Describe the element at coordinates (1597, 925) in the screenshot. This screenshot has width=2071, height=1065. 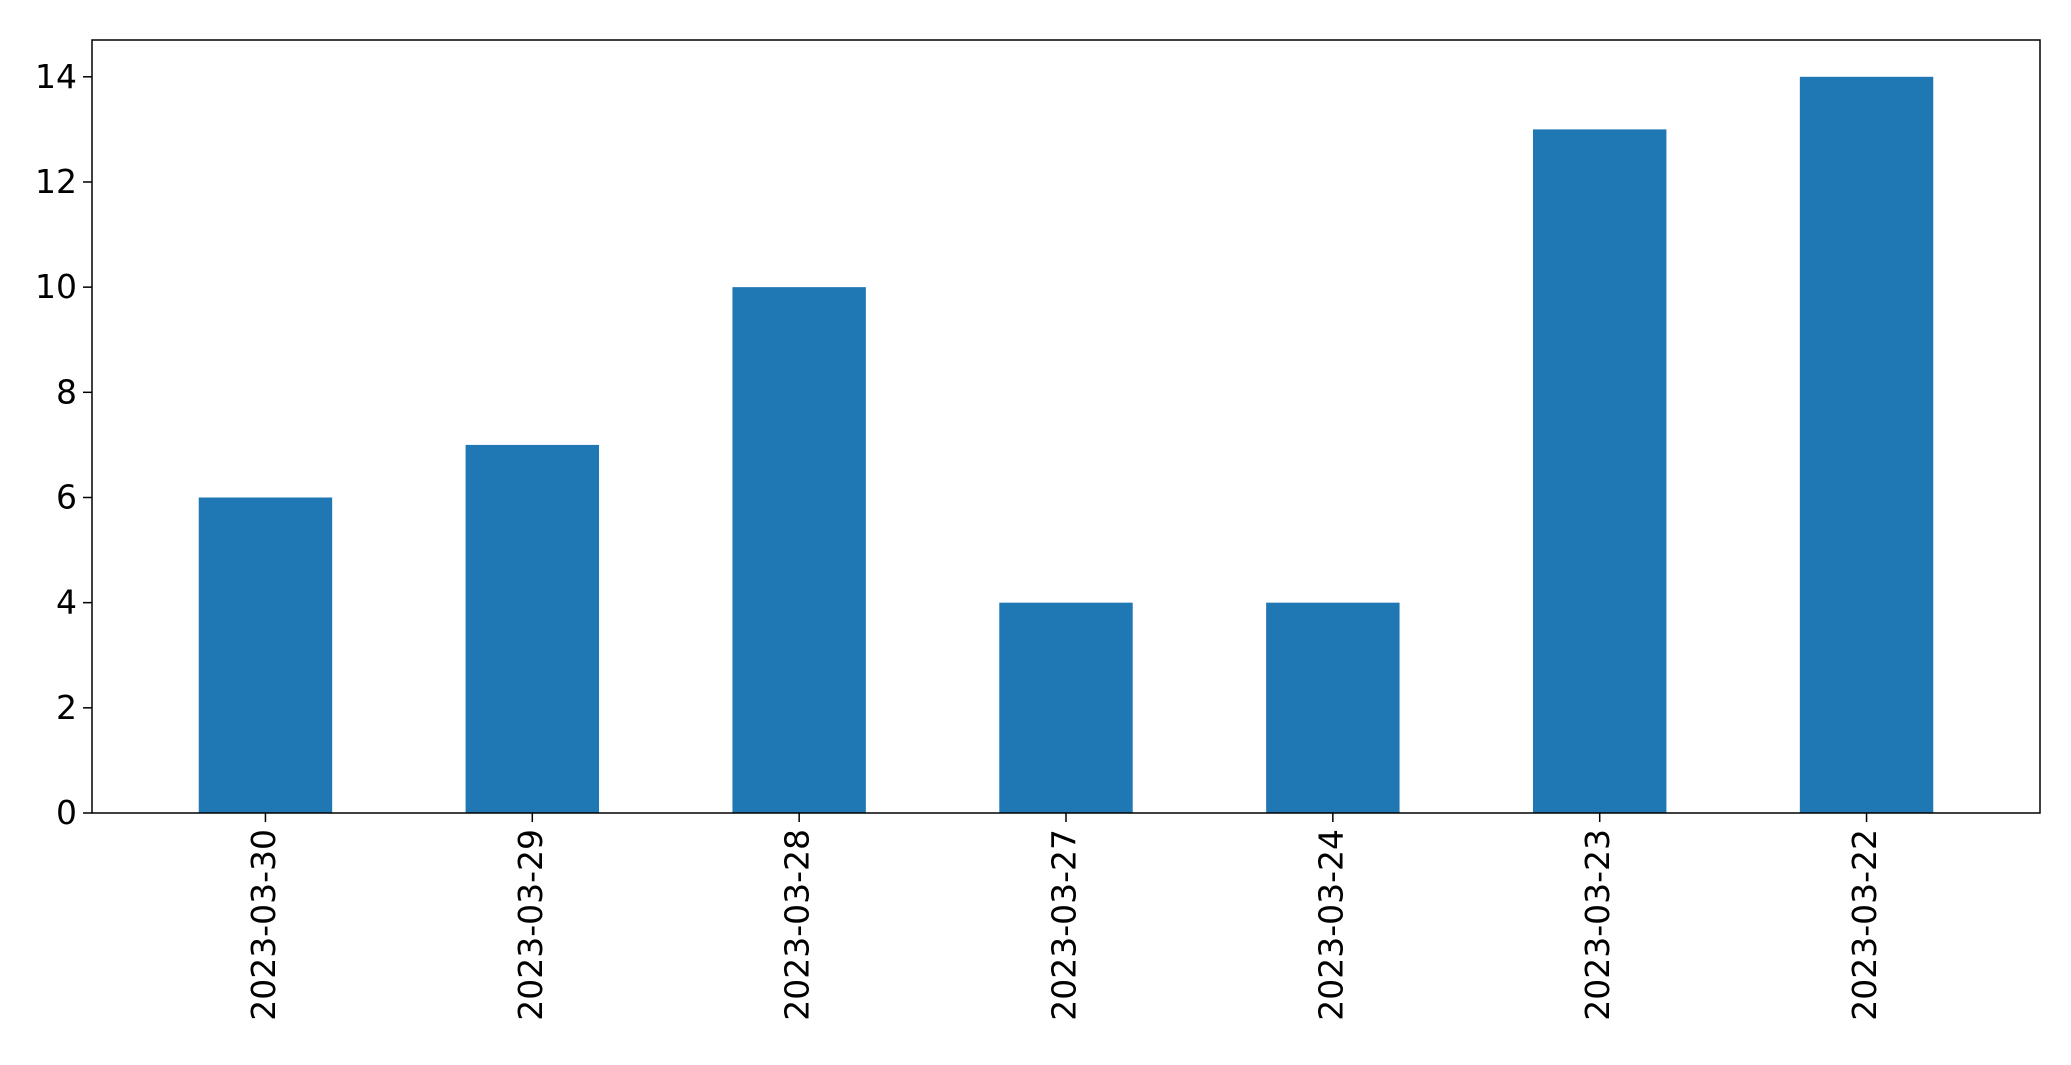
I see `x-tick-label: 2023-03-23` at that location.